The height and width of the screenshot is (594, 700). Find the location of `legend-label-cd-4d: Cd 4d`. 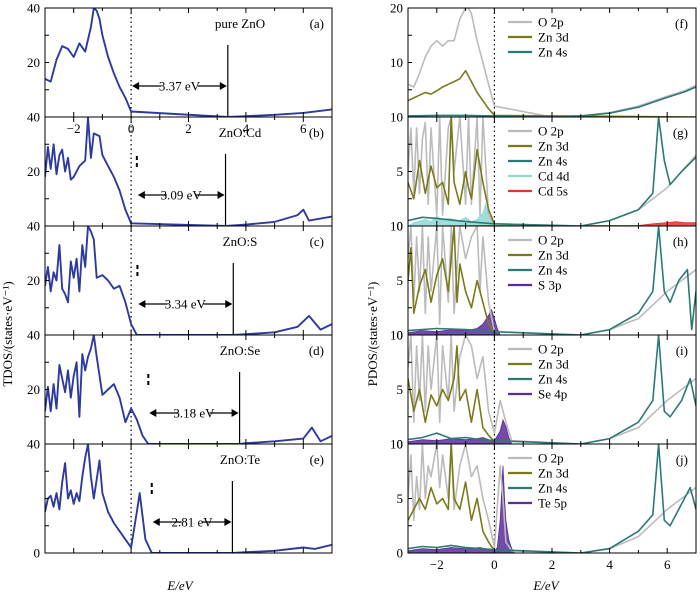

legend-label-cd-4d: Cd 4d is located at coordinates (554, 176).